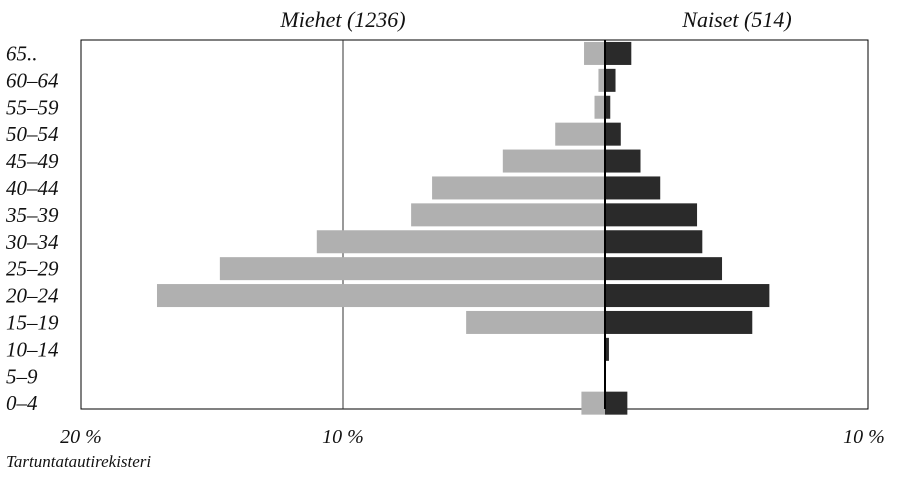 The height and width of the screenshot is (478, 898). What do you see at coordinates (618, 53) in the screenshot?
I see `bar-women-65..` at bounding box center [618, 53].